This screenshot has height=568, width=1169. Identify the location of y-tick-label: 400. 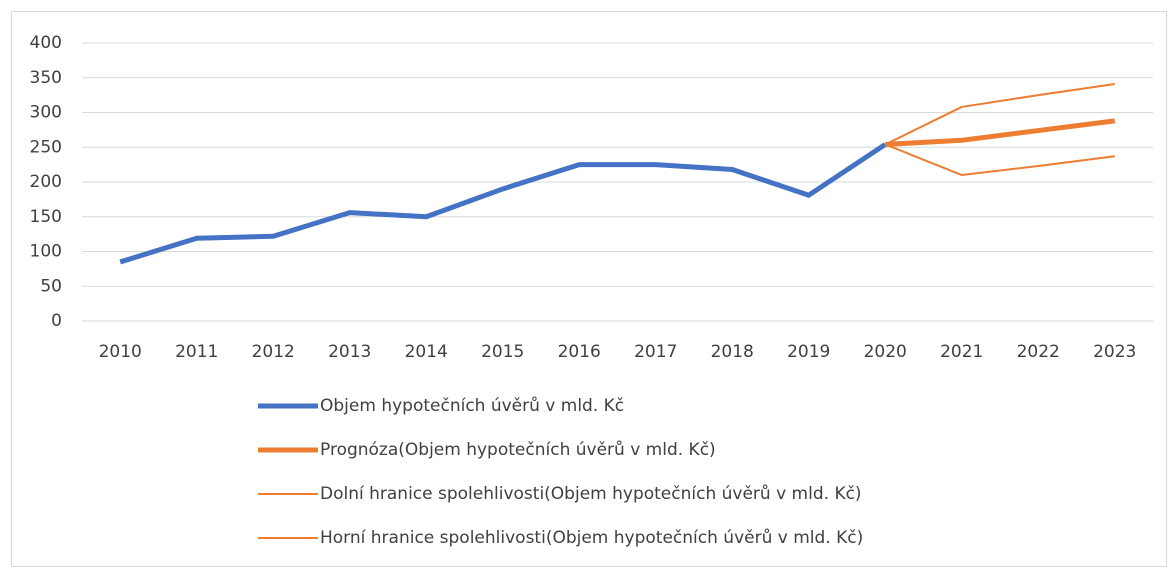
(46, 43).